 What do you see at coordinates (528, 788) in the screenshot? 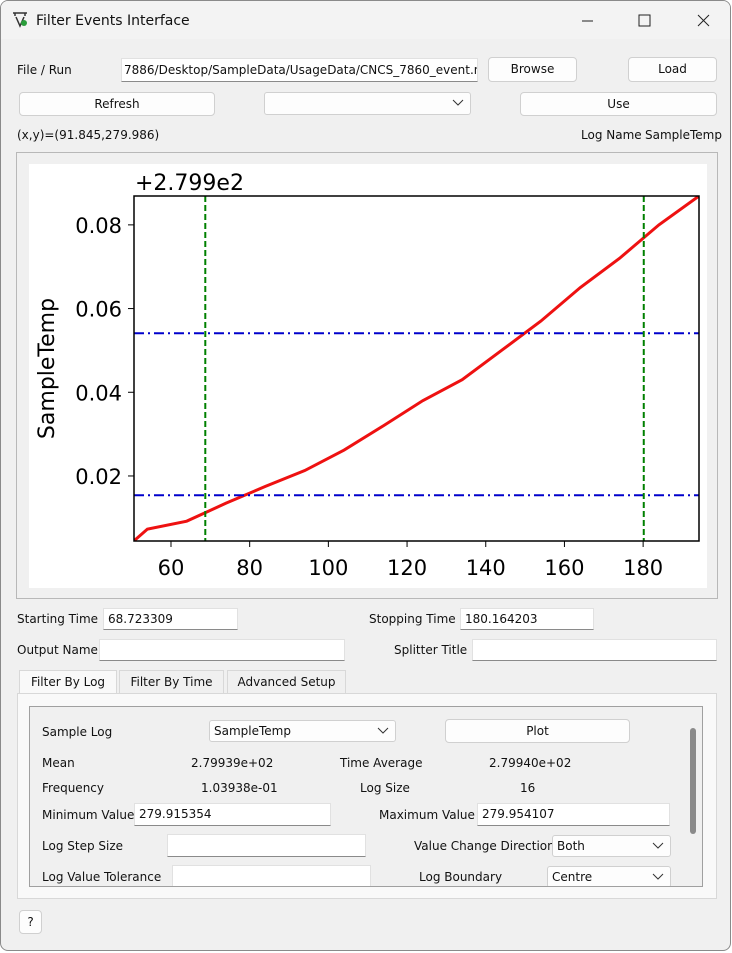
I see `log-size-value: 16` at bounding box center [528, 788].